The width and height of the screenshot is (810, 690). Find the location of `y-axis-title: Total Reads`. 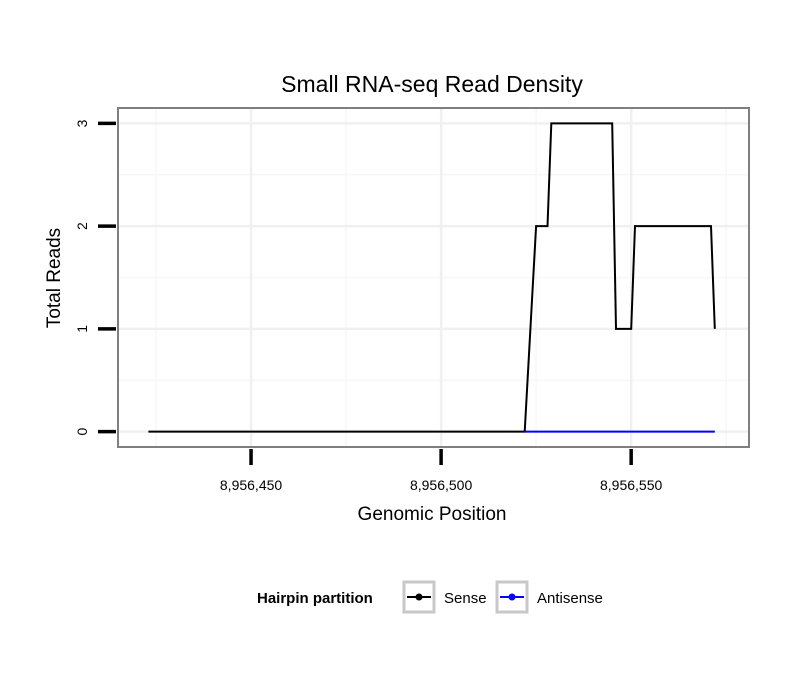

y-axis-title: Total Reads is located at coordinates (54, 278).